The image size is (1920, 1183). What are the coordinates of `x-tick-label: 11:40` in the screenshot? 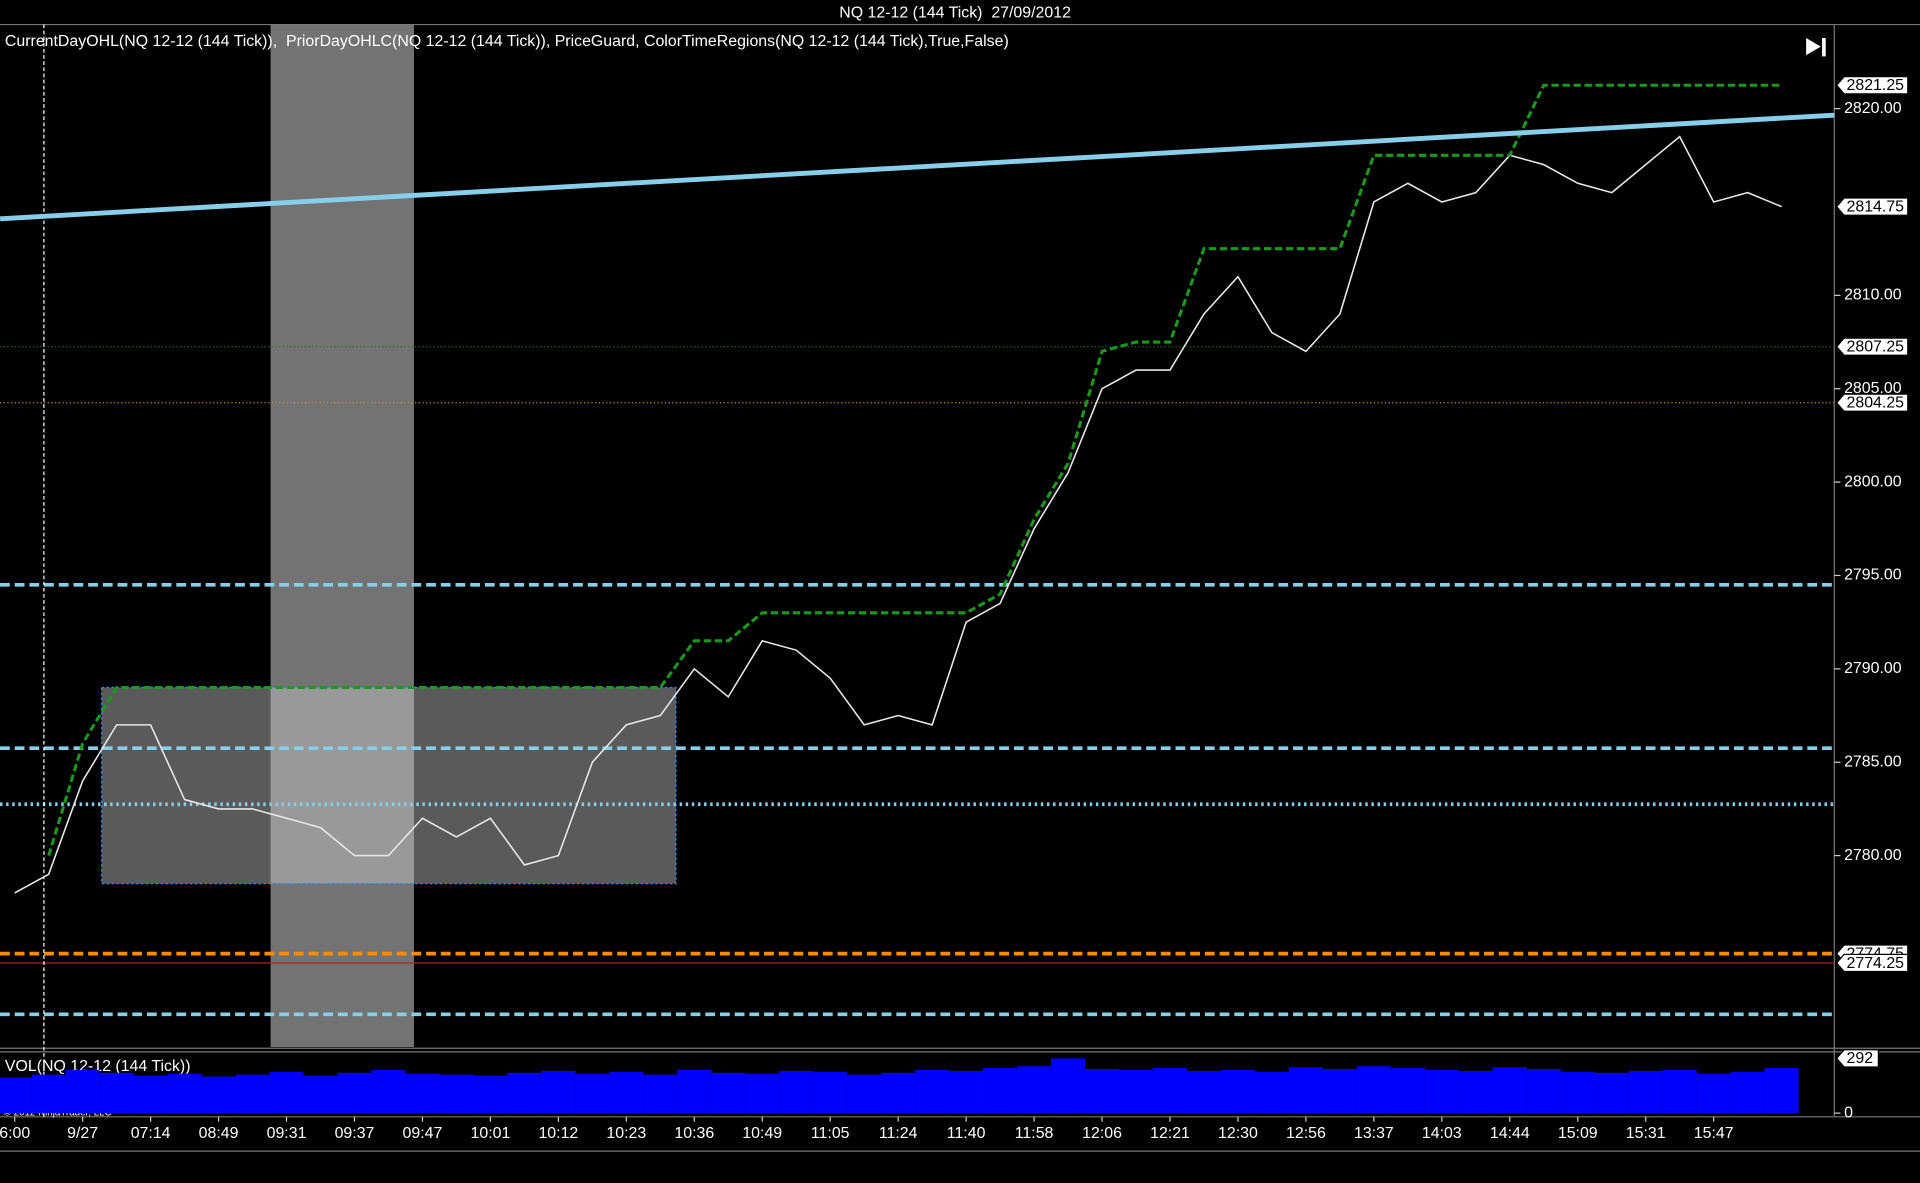 It's located at (966, 1133).